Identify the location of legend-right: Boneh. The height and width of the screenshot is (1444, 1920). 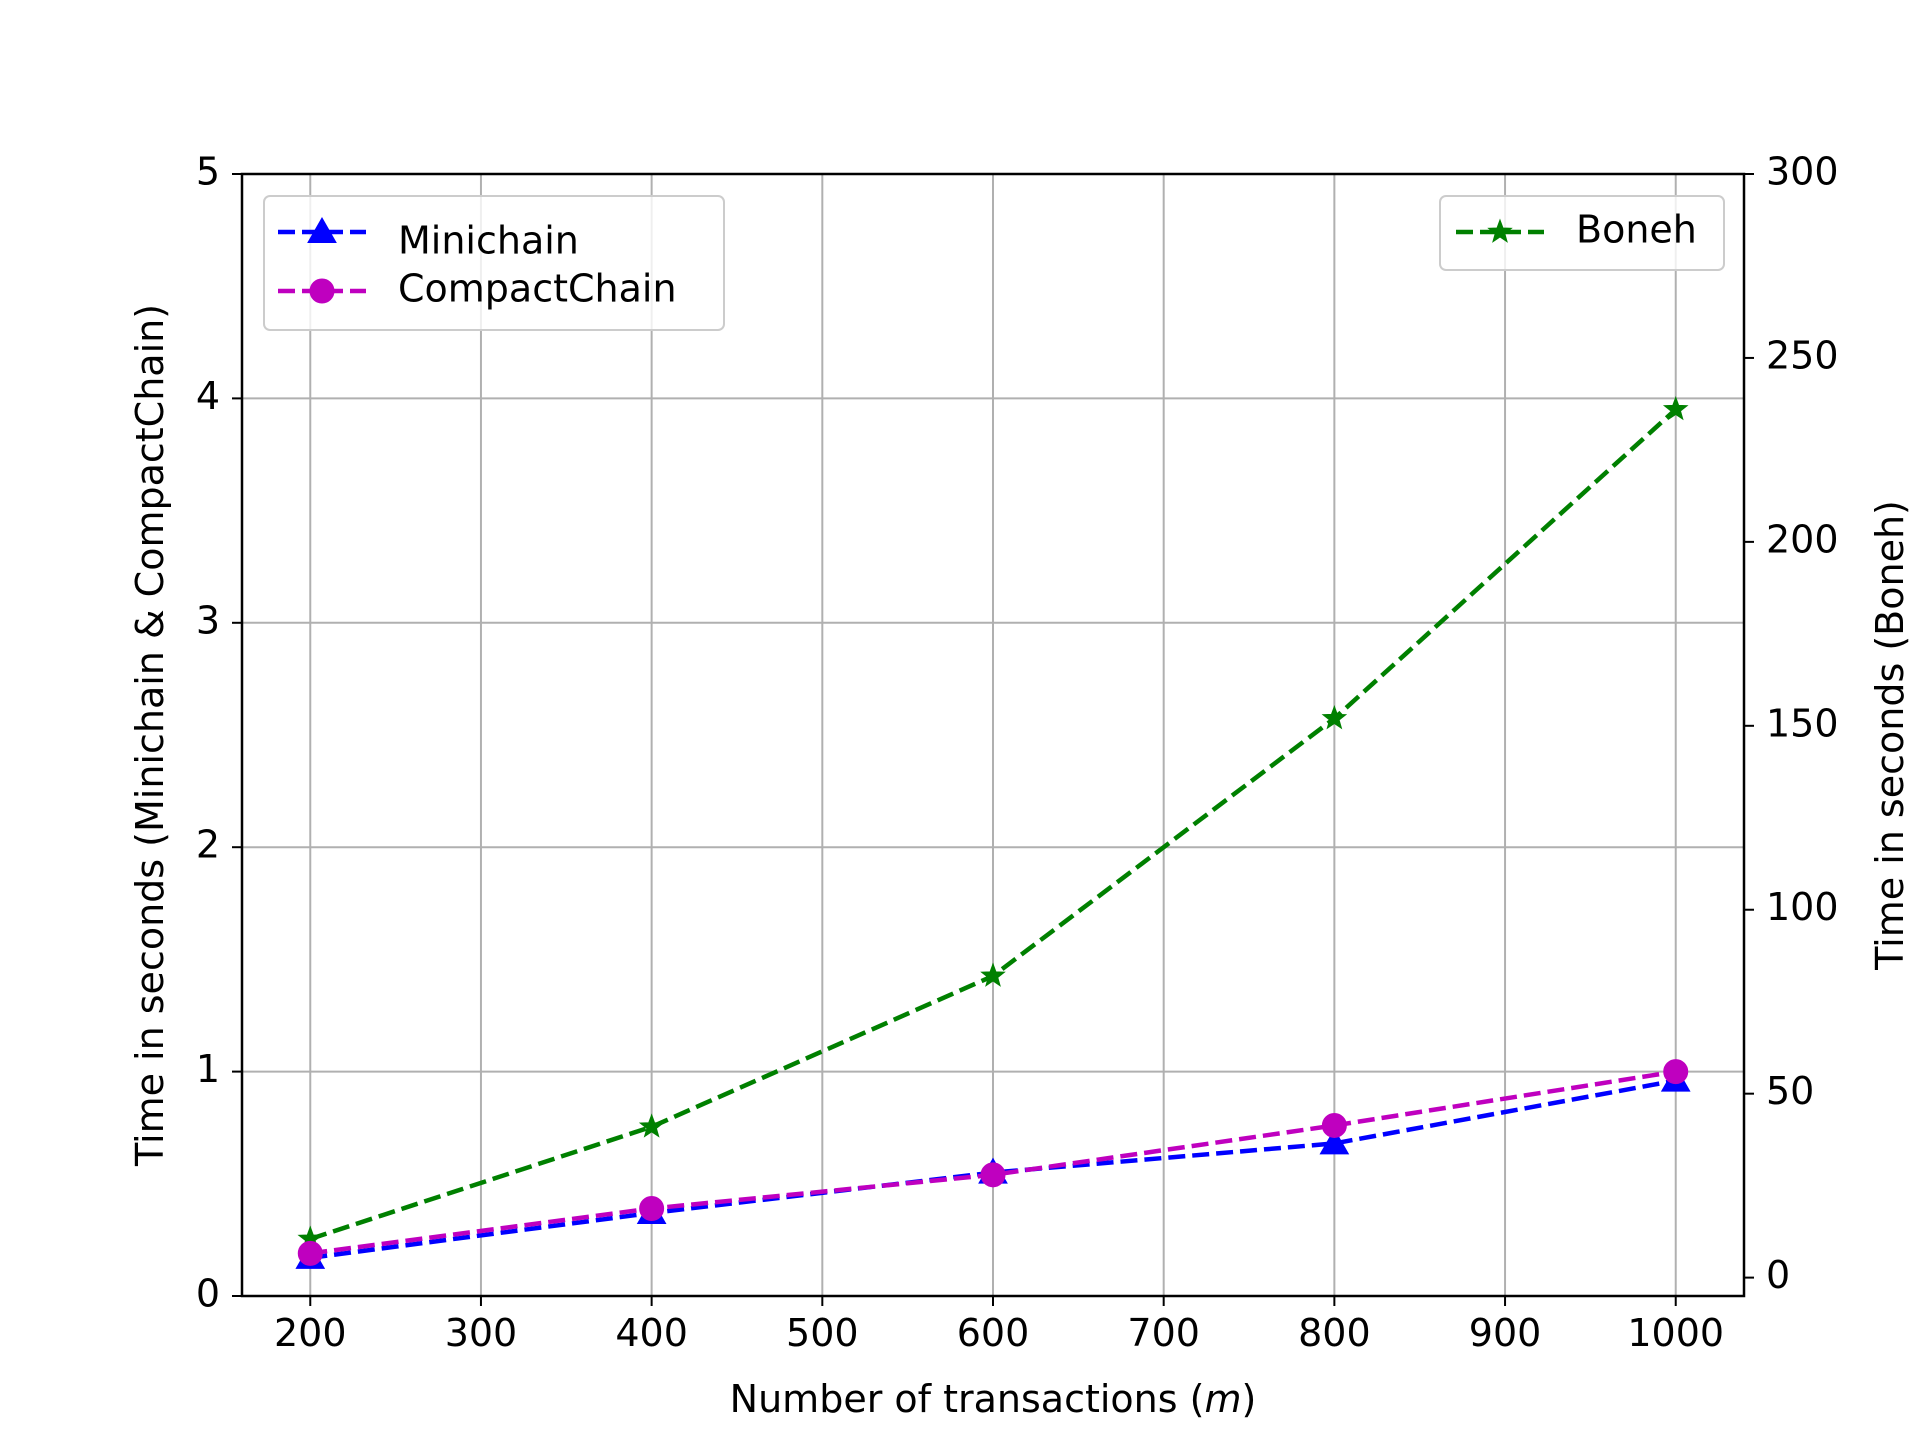
(1582, 233).